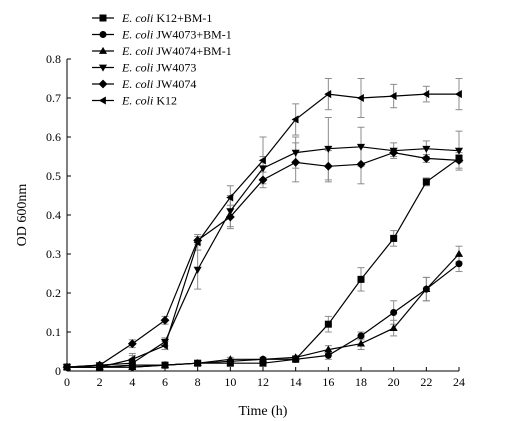 This screenshot has width=510, height=421. Describe the element at coordinates (192, 51) in the screenshot. I see `legend-label-strain: JW4074+BM-1` at that location.